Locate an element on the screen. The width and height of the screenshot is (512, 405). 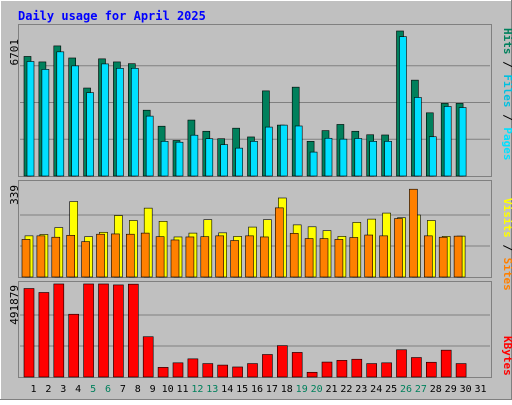
panel3-ymax-label: 491879 is located at coordinates (14, 305).